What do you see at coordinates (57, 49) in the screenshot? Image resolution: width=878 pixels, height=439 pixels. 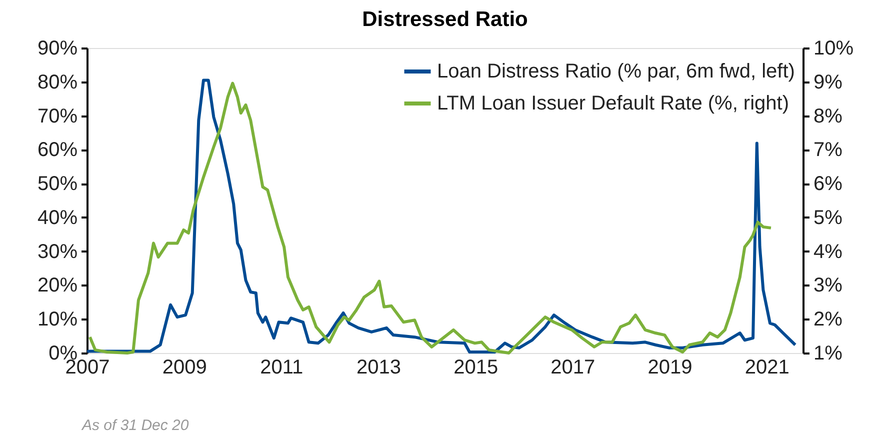 I see `y-tick-label: 90%` at bounding box center [57, 49].